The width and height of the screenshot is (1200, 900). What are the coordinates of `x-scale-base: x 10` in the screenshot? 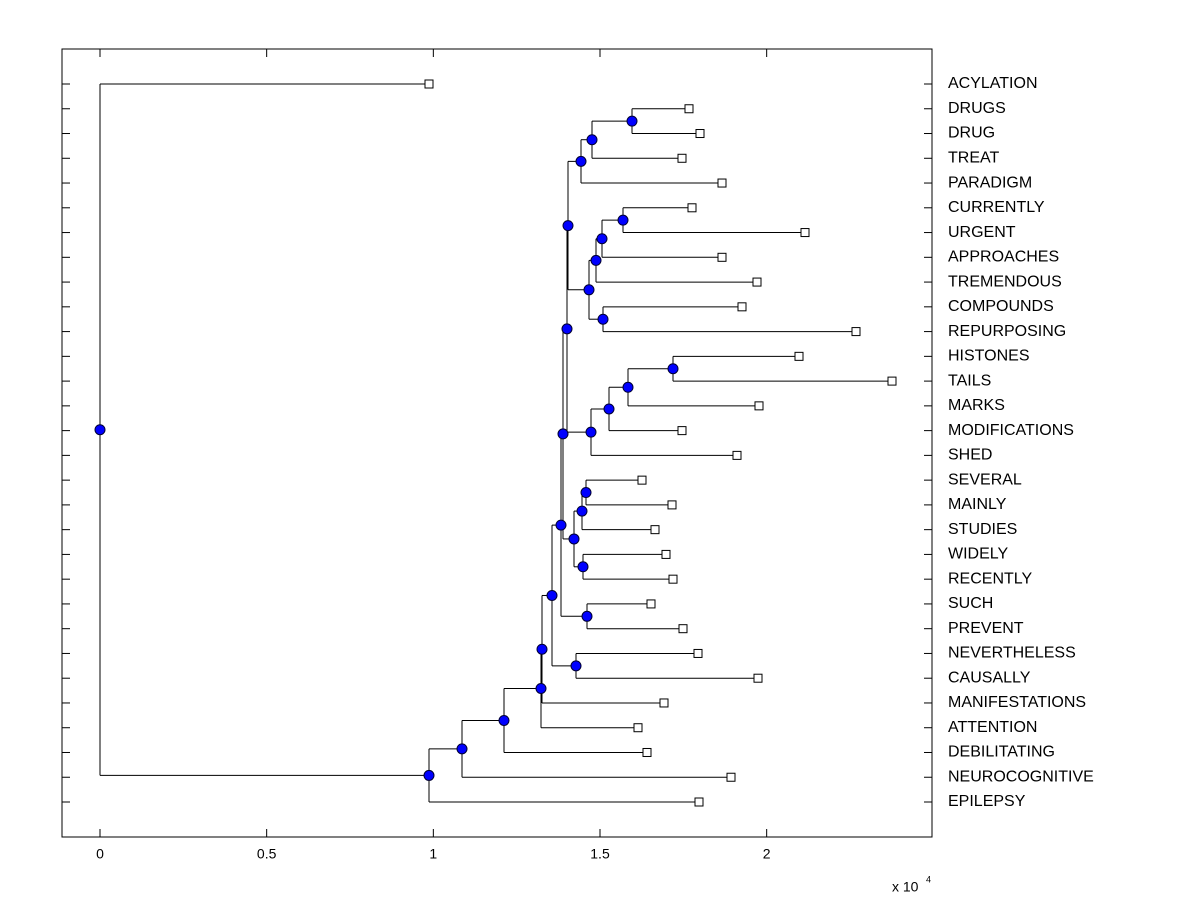 It's located at (905, 887).